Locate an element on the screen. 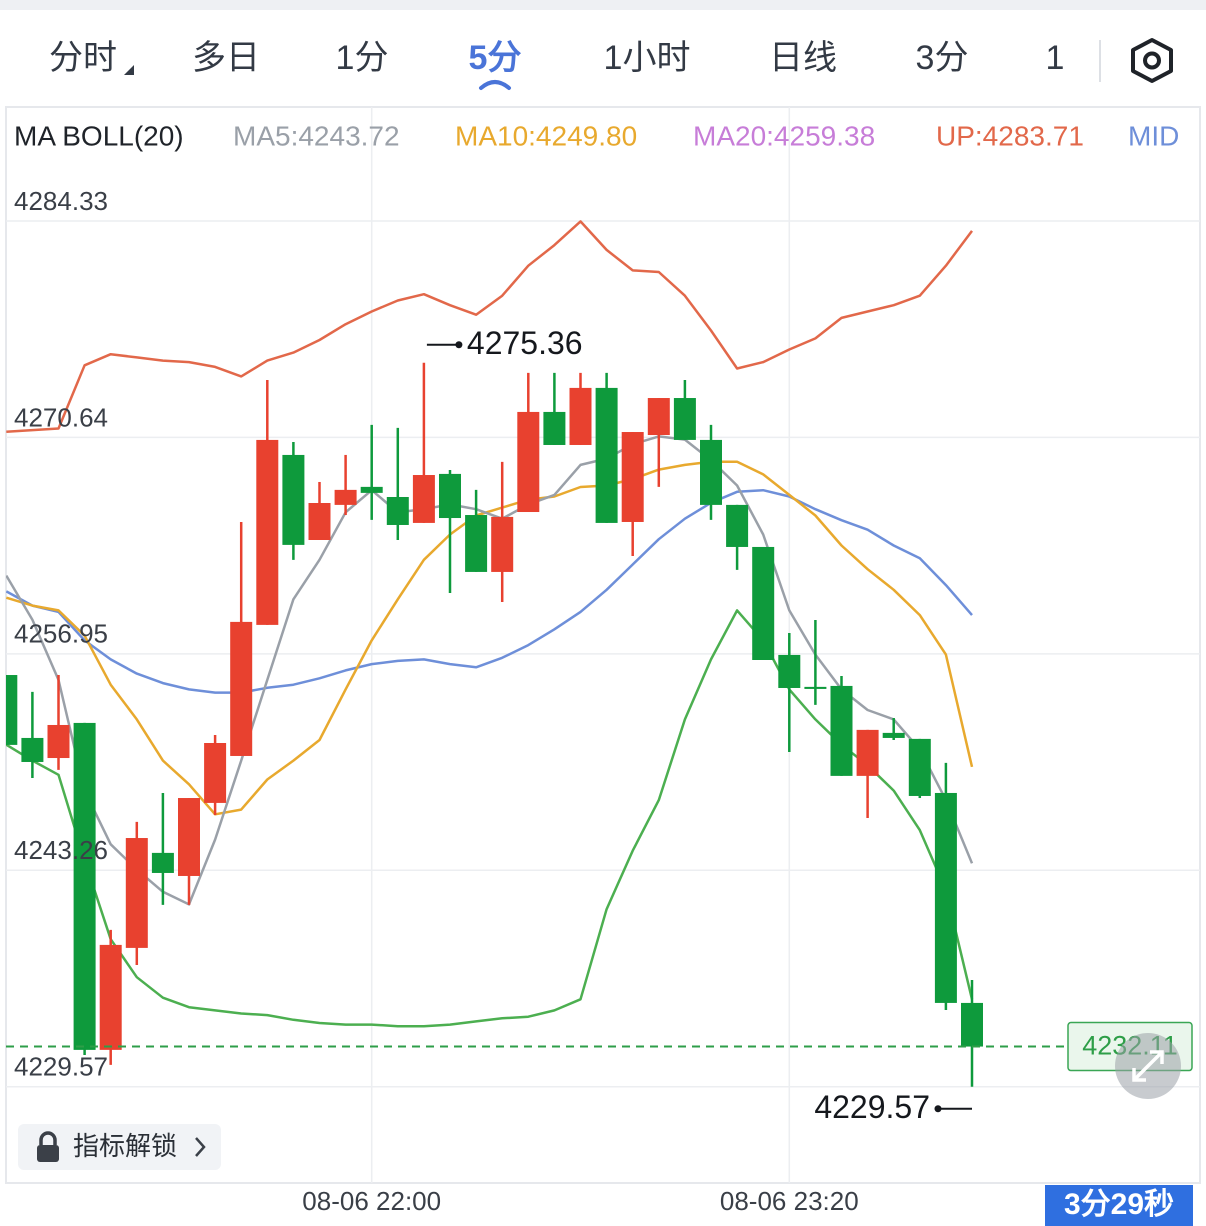 This screenshot has height=1226, width=1206. status-strip is located at coordinates (603, 5).